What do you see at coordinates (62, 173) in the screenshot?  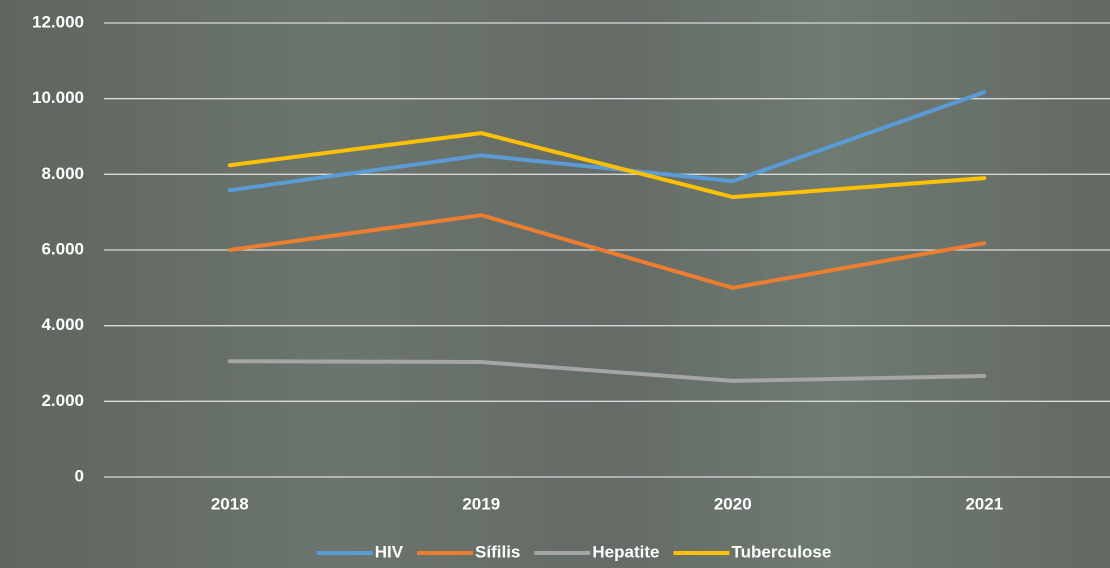 I see `y-tick-label: 8.000` at bounding box center [62, 173].